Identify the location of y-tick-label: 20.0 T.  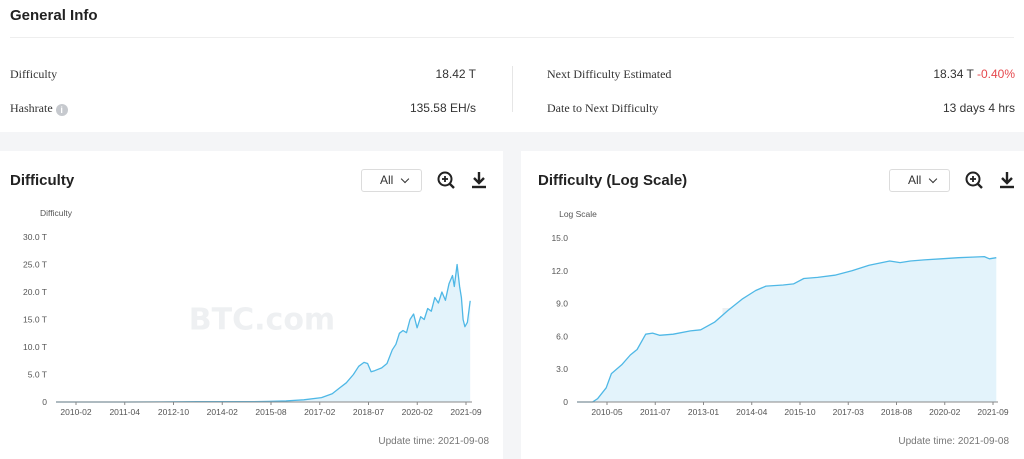
(35, 292).